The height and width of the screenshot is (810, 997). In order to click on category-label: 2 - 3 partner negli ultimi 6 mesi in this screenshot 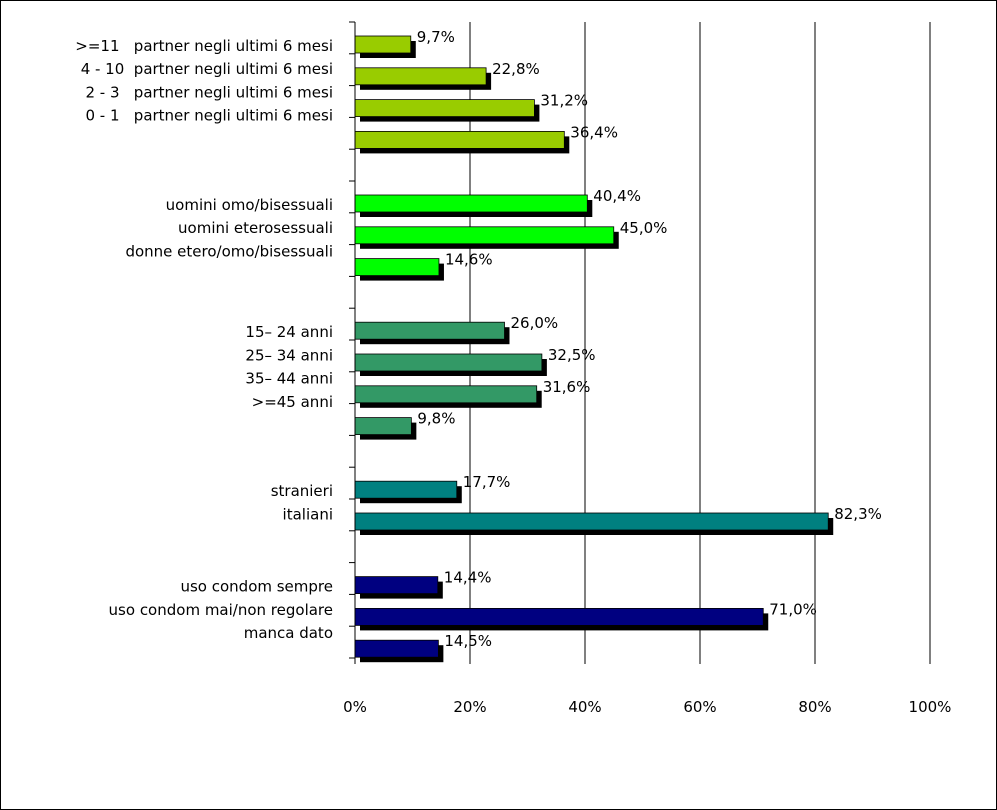, I will do `click(209, 92)`.